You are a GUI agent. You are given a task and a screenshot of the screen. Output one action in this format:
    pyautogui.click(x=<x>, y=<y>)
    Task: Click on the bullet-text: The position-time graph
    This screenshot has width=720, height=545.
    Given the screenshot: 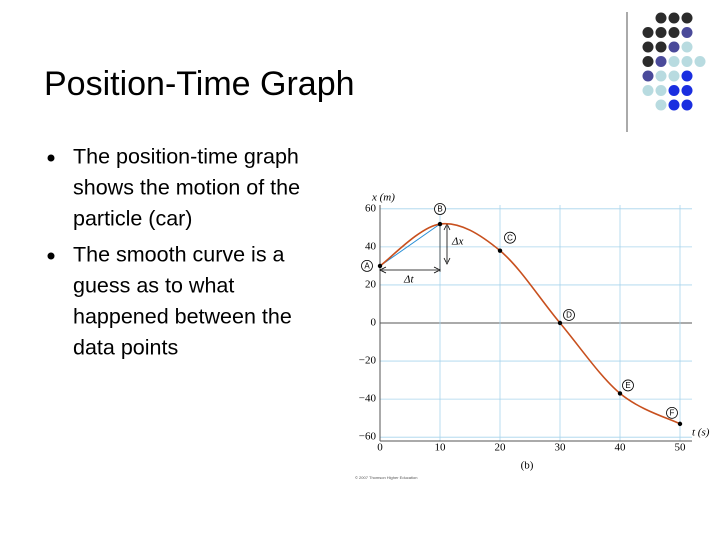 What is the action you would take?
    pyautogui.click(x=186, y=157)
    